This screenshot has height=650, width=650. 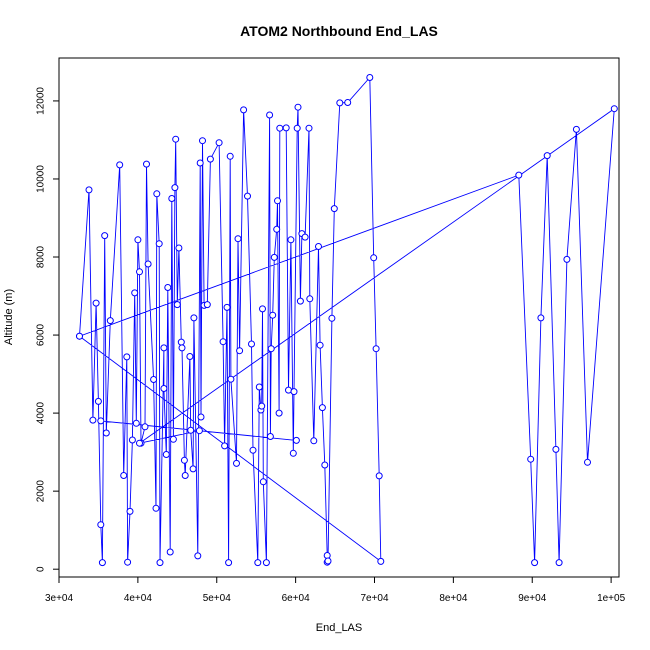 What do you see at coordinates (9, 317) in the screenshot?
I see `y-axis-label: Altitude (m)` at bounding box center [9, 317].